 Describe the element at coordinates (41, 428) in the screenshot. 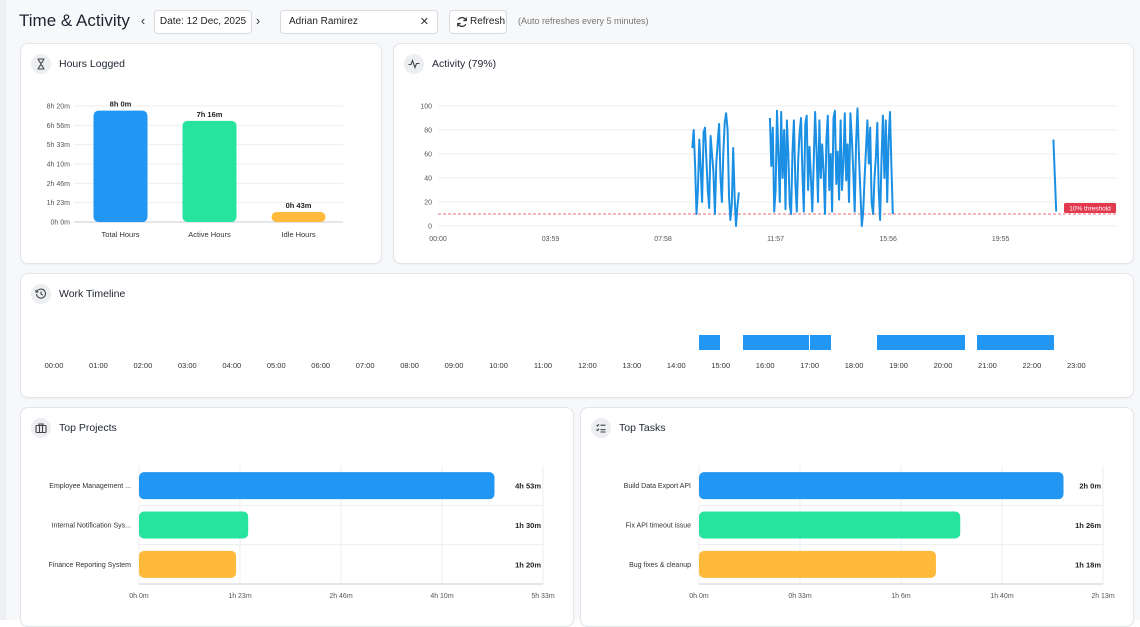

I see `briefcase-icon` at that location.